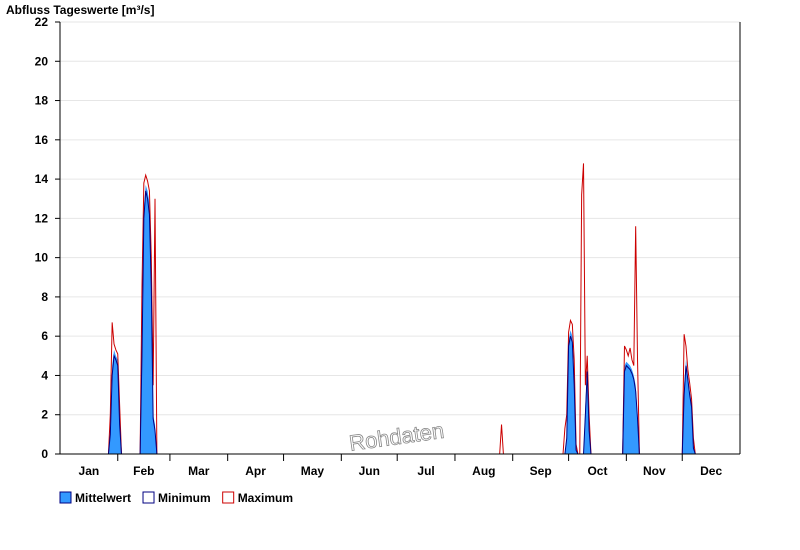  What do you see at coordinates (42, 22) in the screenshot?
I see `y-tick-label: 22` at bounding box center [42, 22].